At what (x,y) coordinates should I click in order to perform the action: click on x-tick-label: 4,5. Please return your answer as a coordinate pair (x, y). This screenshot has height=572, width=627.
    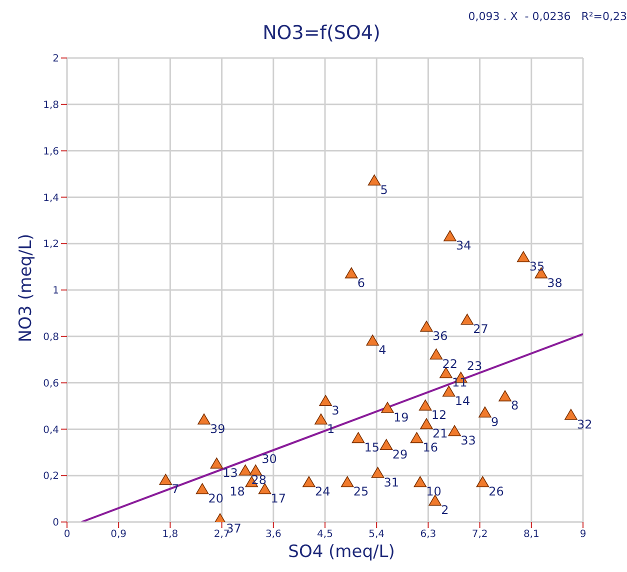
    Looking at the image, I should click on (325, 534).